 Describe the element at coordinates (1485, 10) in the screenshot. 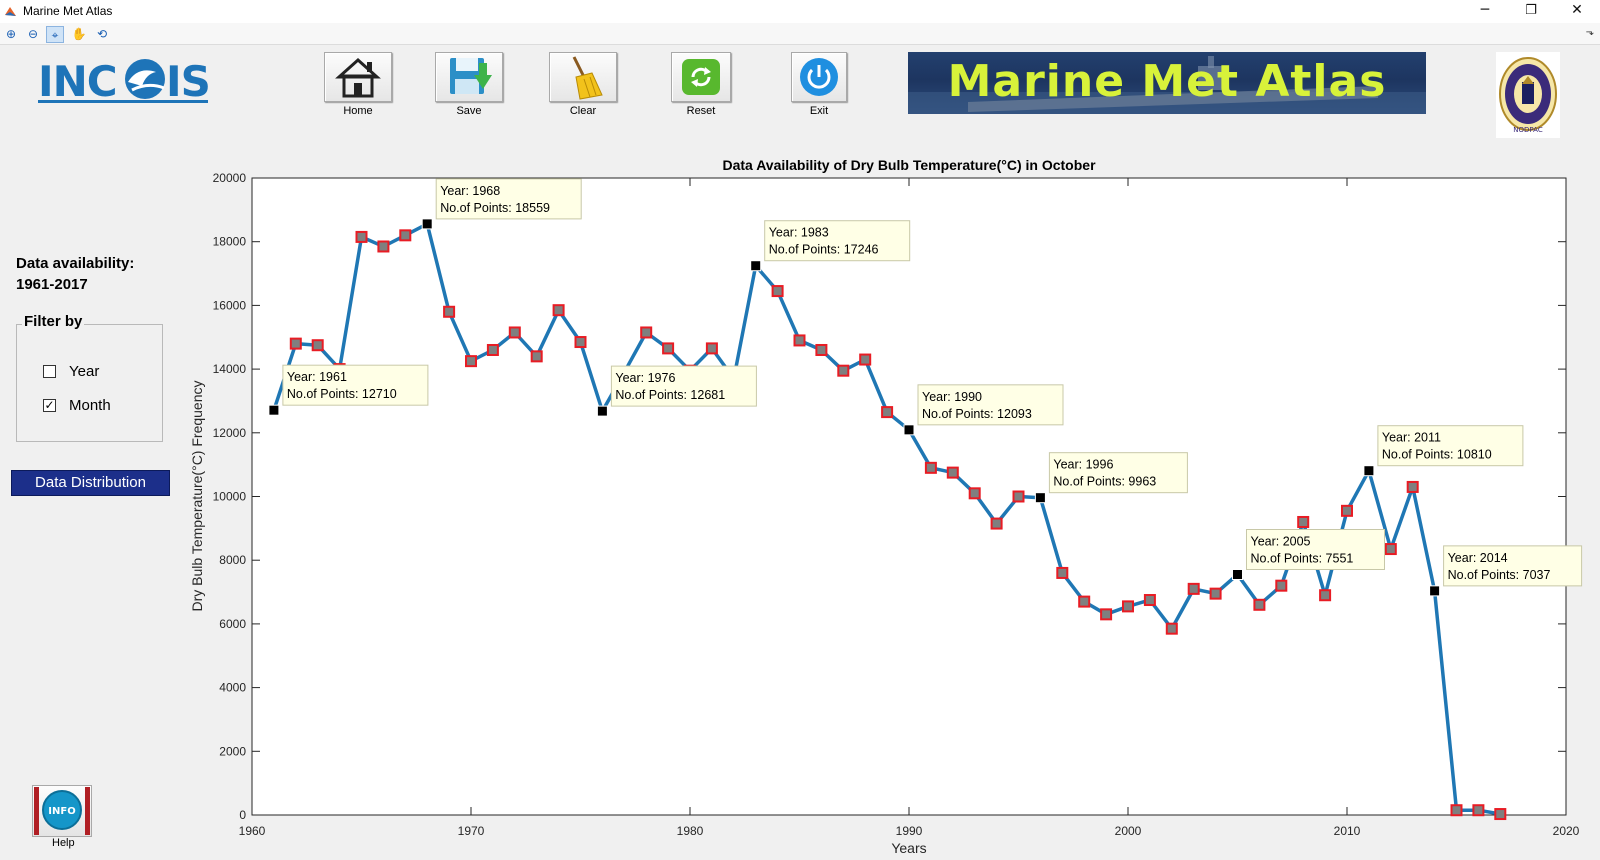

I see `minimize-button: ─` at that location.